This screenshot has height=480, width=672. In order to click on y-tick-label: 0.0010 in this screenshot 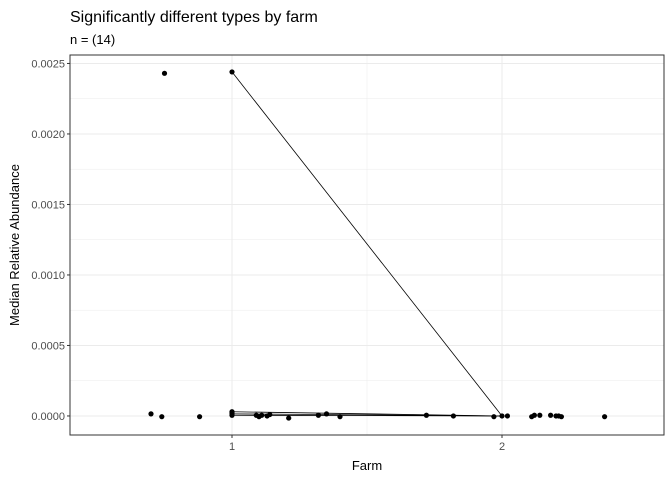, I will do `click(48, 276)`.